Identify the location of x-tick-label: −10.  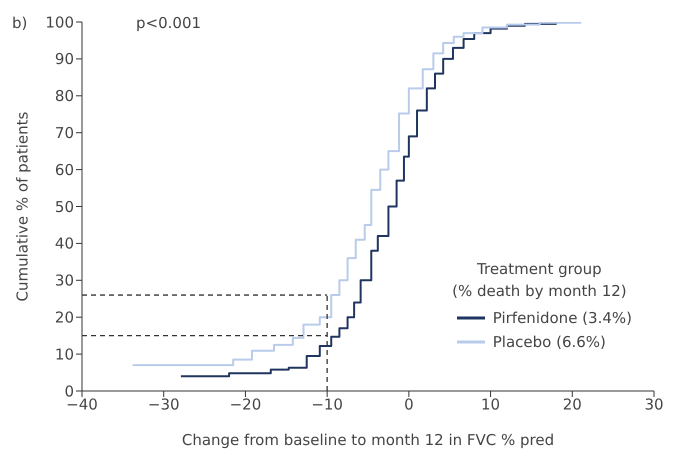
(327, 405).